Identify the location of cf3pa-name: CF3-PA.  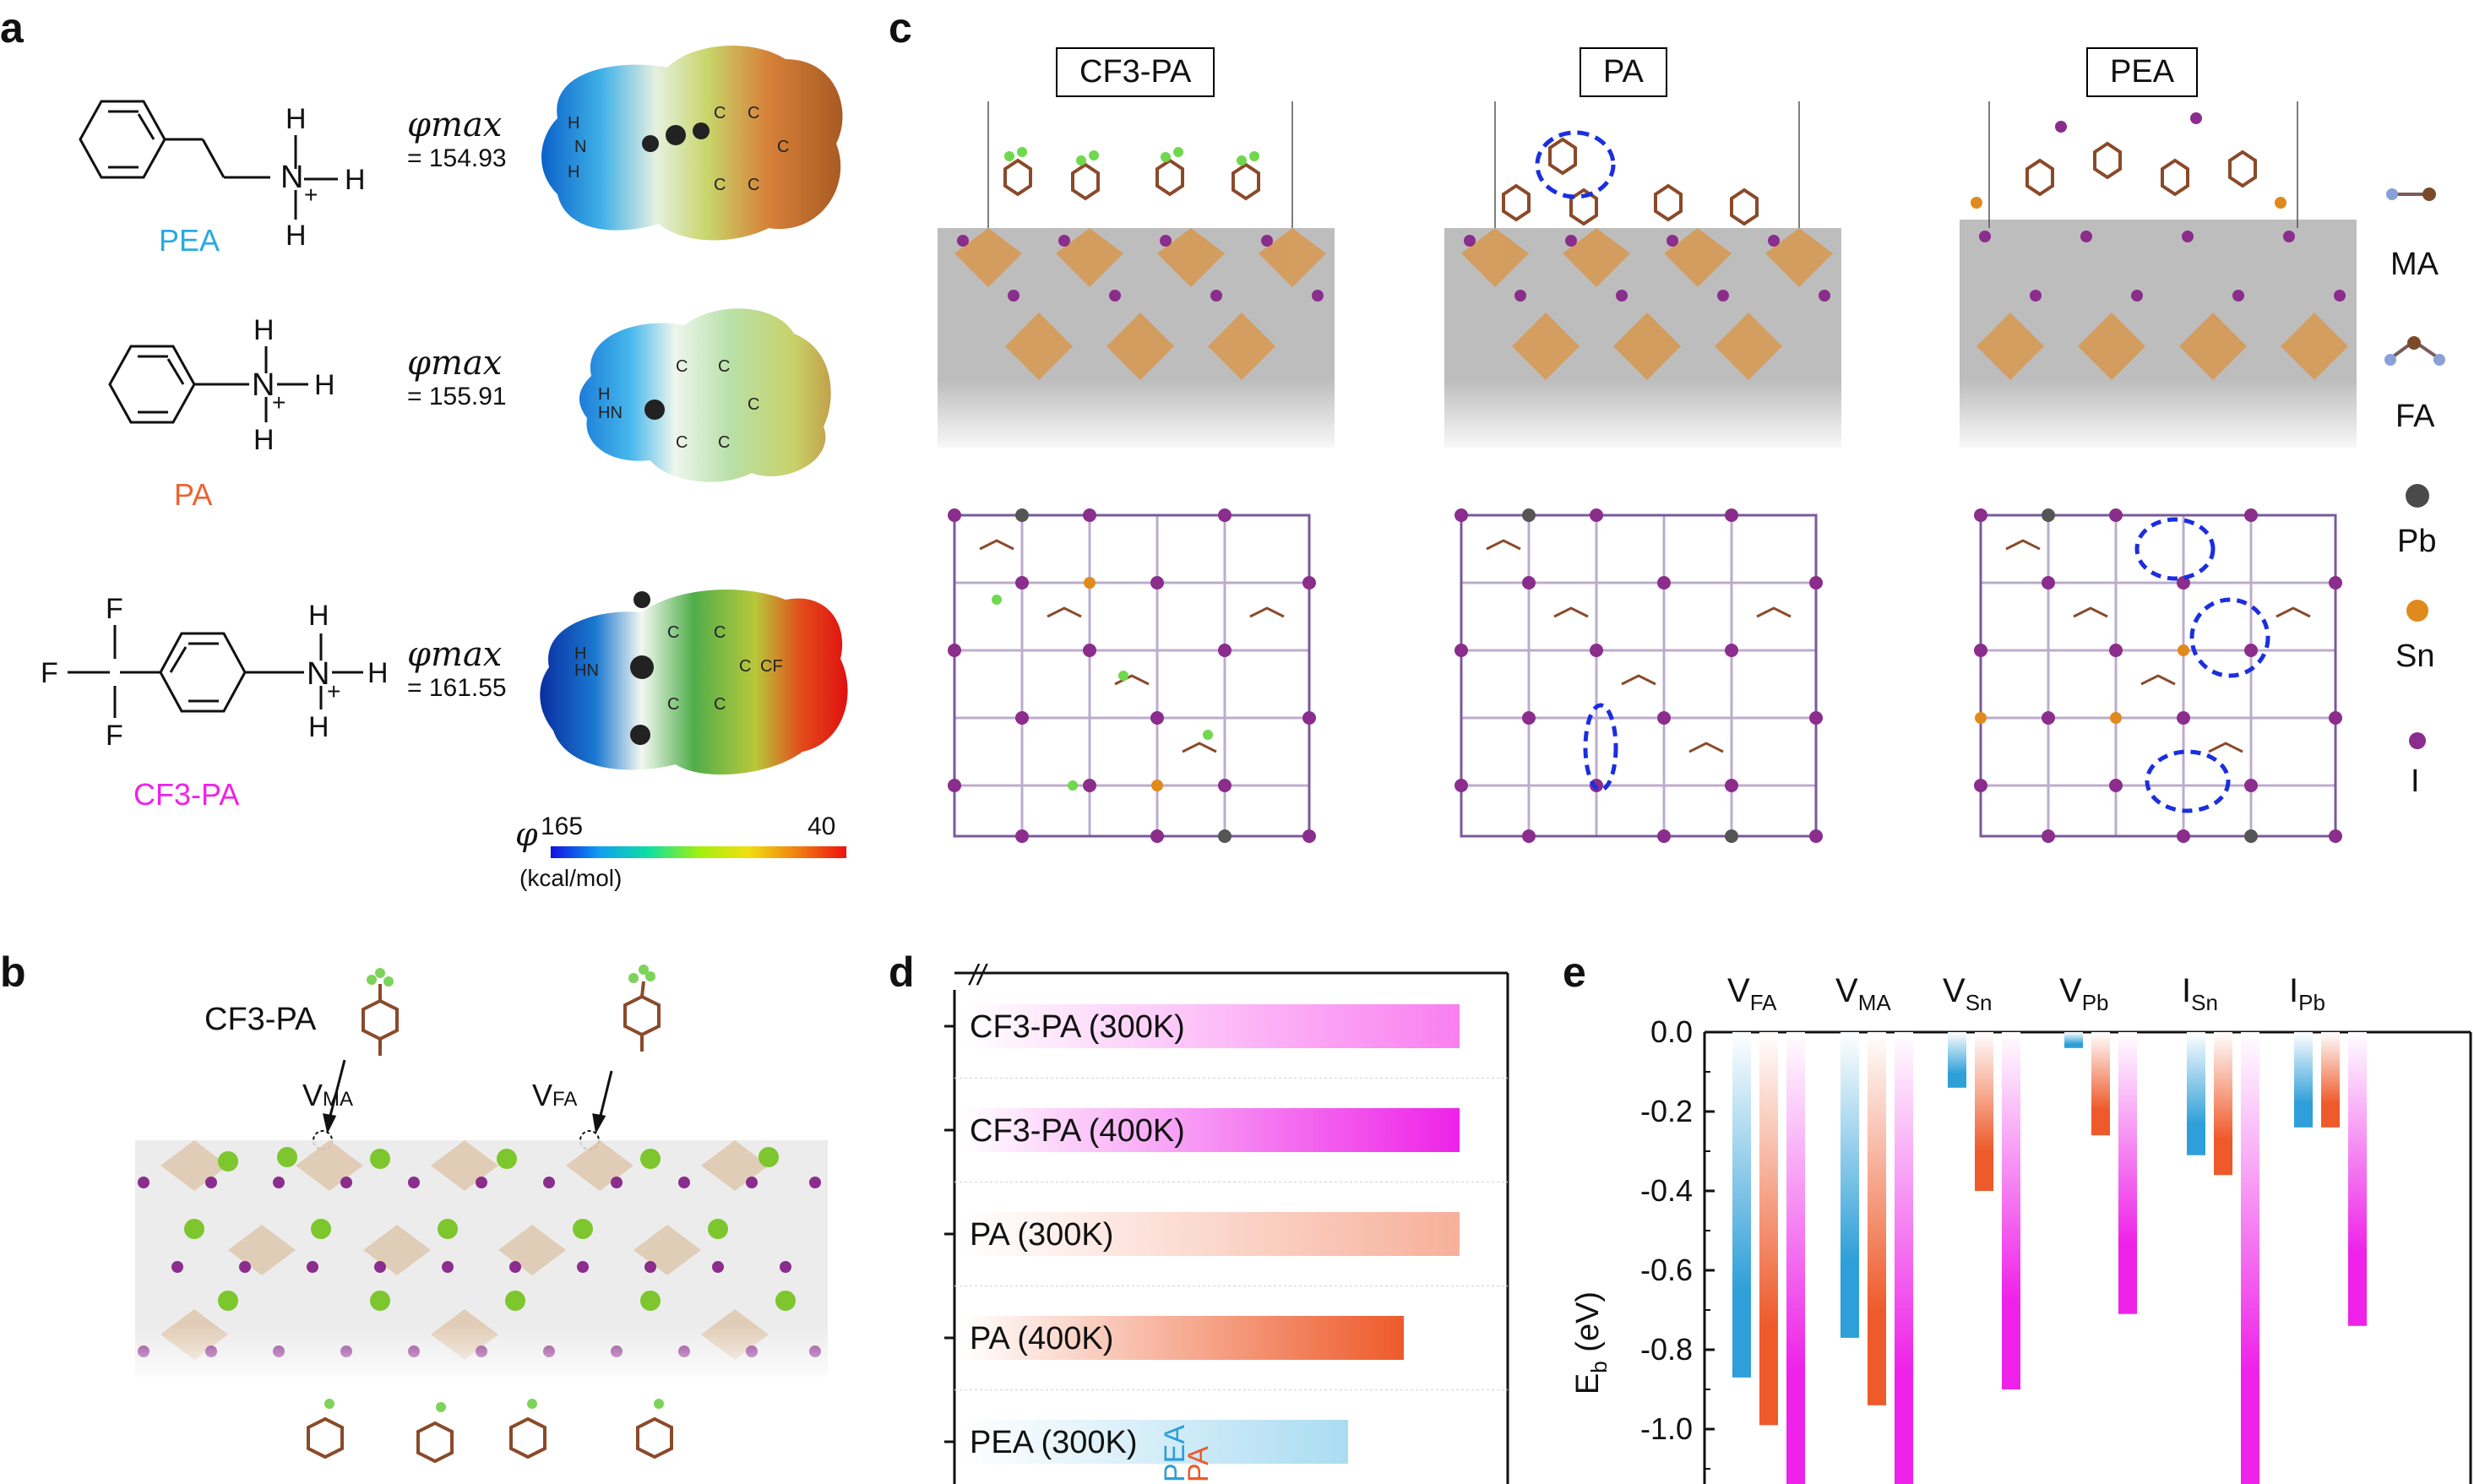
(186, 794).